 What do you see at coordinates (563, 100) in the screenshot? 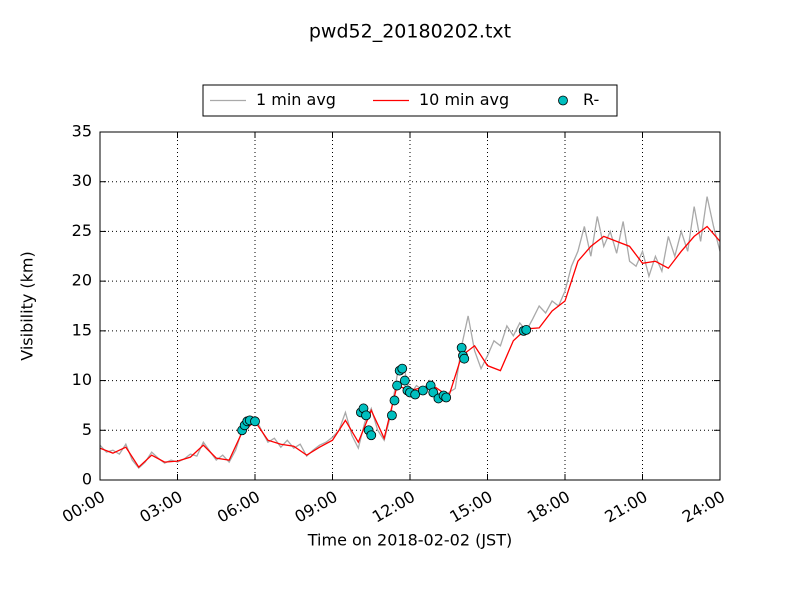
I see `legend-marker` at bounding box center [563, 100].